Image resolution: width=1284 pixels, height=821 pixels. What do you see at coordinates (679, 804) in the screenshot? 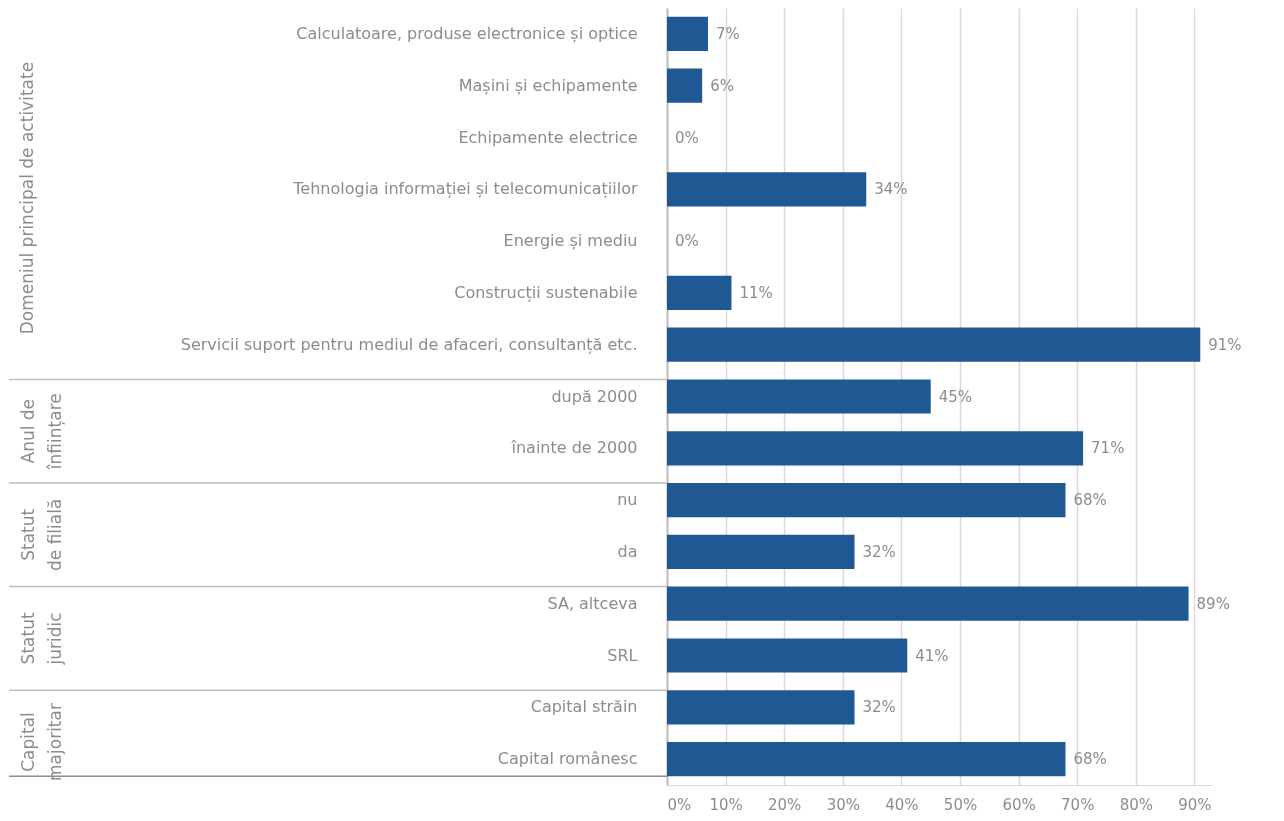
I see `x-tick-label: 0%` at bounding box center [679, 804].